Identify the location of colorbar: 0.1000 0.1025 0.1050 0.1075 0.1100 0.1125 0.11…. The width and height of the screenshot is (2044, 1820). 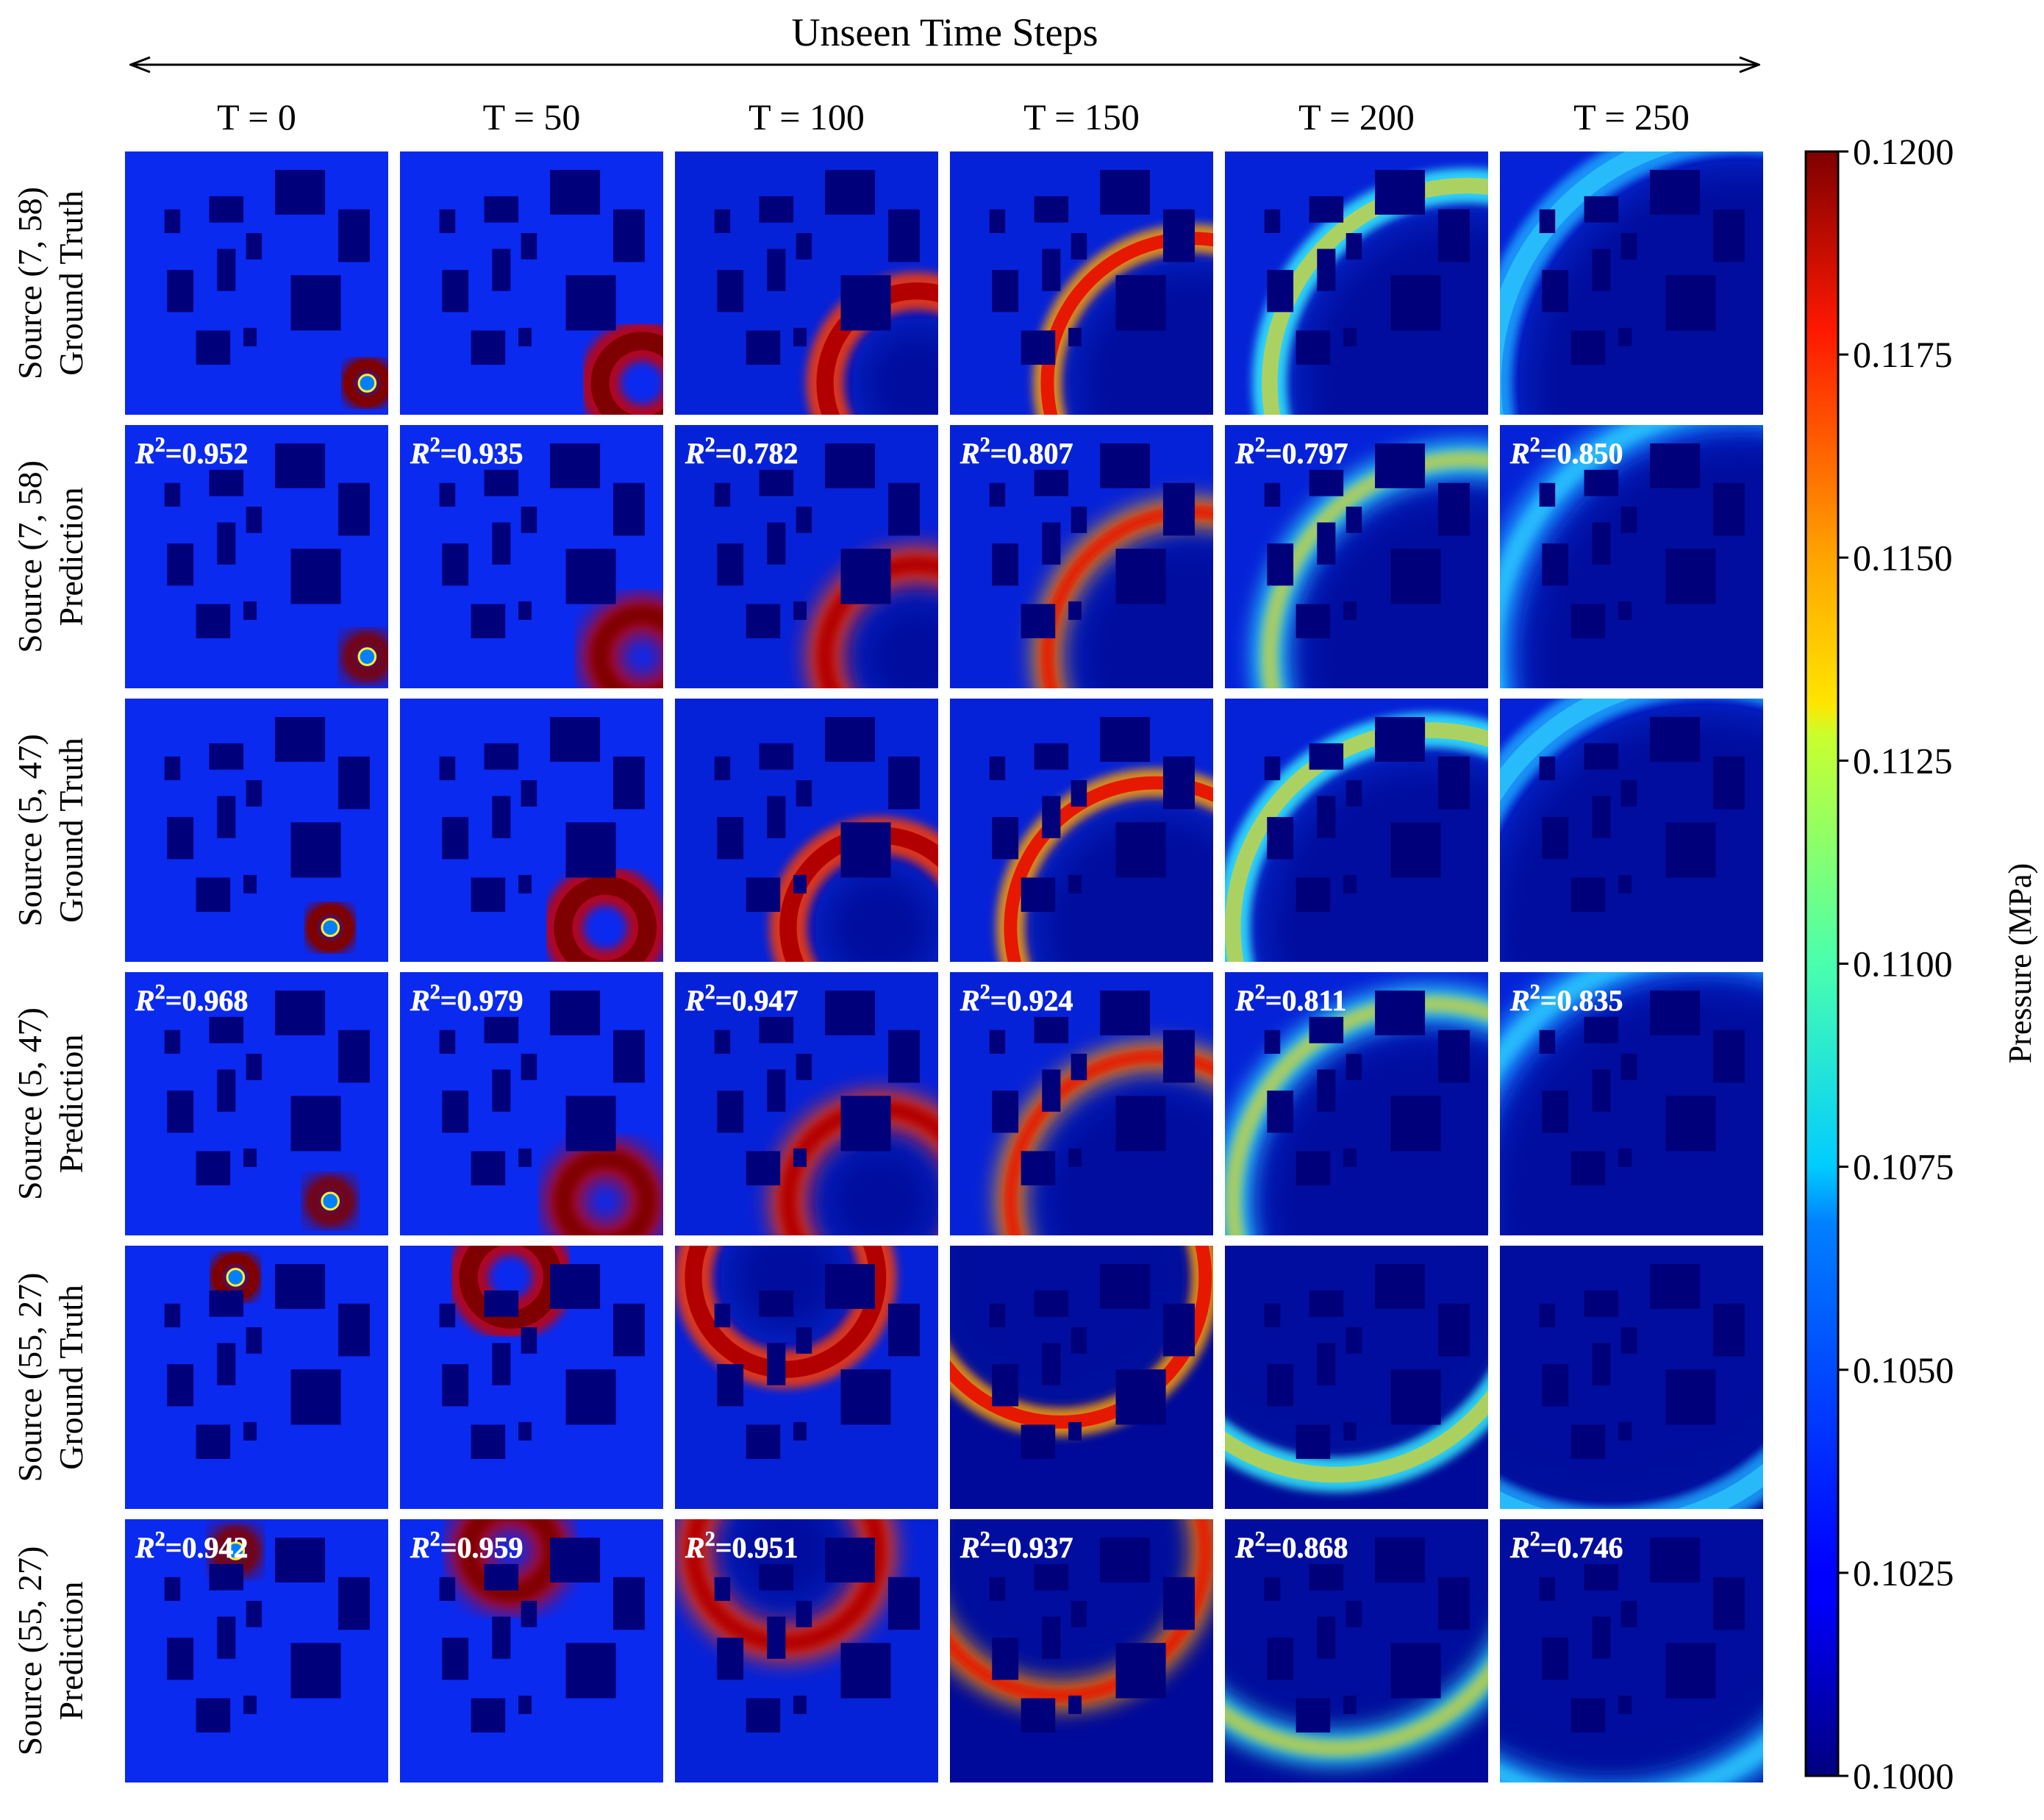
(1921, 963).